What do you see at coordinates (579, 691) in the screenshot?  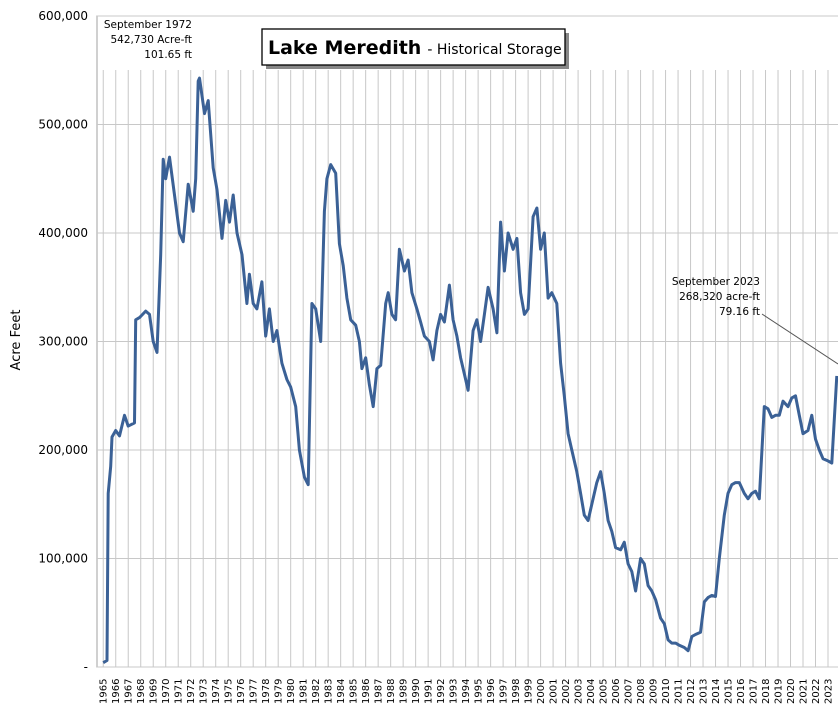 I see `x-tick-label: 2003` at bounding box center [579, 691].